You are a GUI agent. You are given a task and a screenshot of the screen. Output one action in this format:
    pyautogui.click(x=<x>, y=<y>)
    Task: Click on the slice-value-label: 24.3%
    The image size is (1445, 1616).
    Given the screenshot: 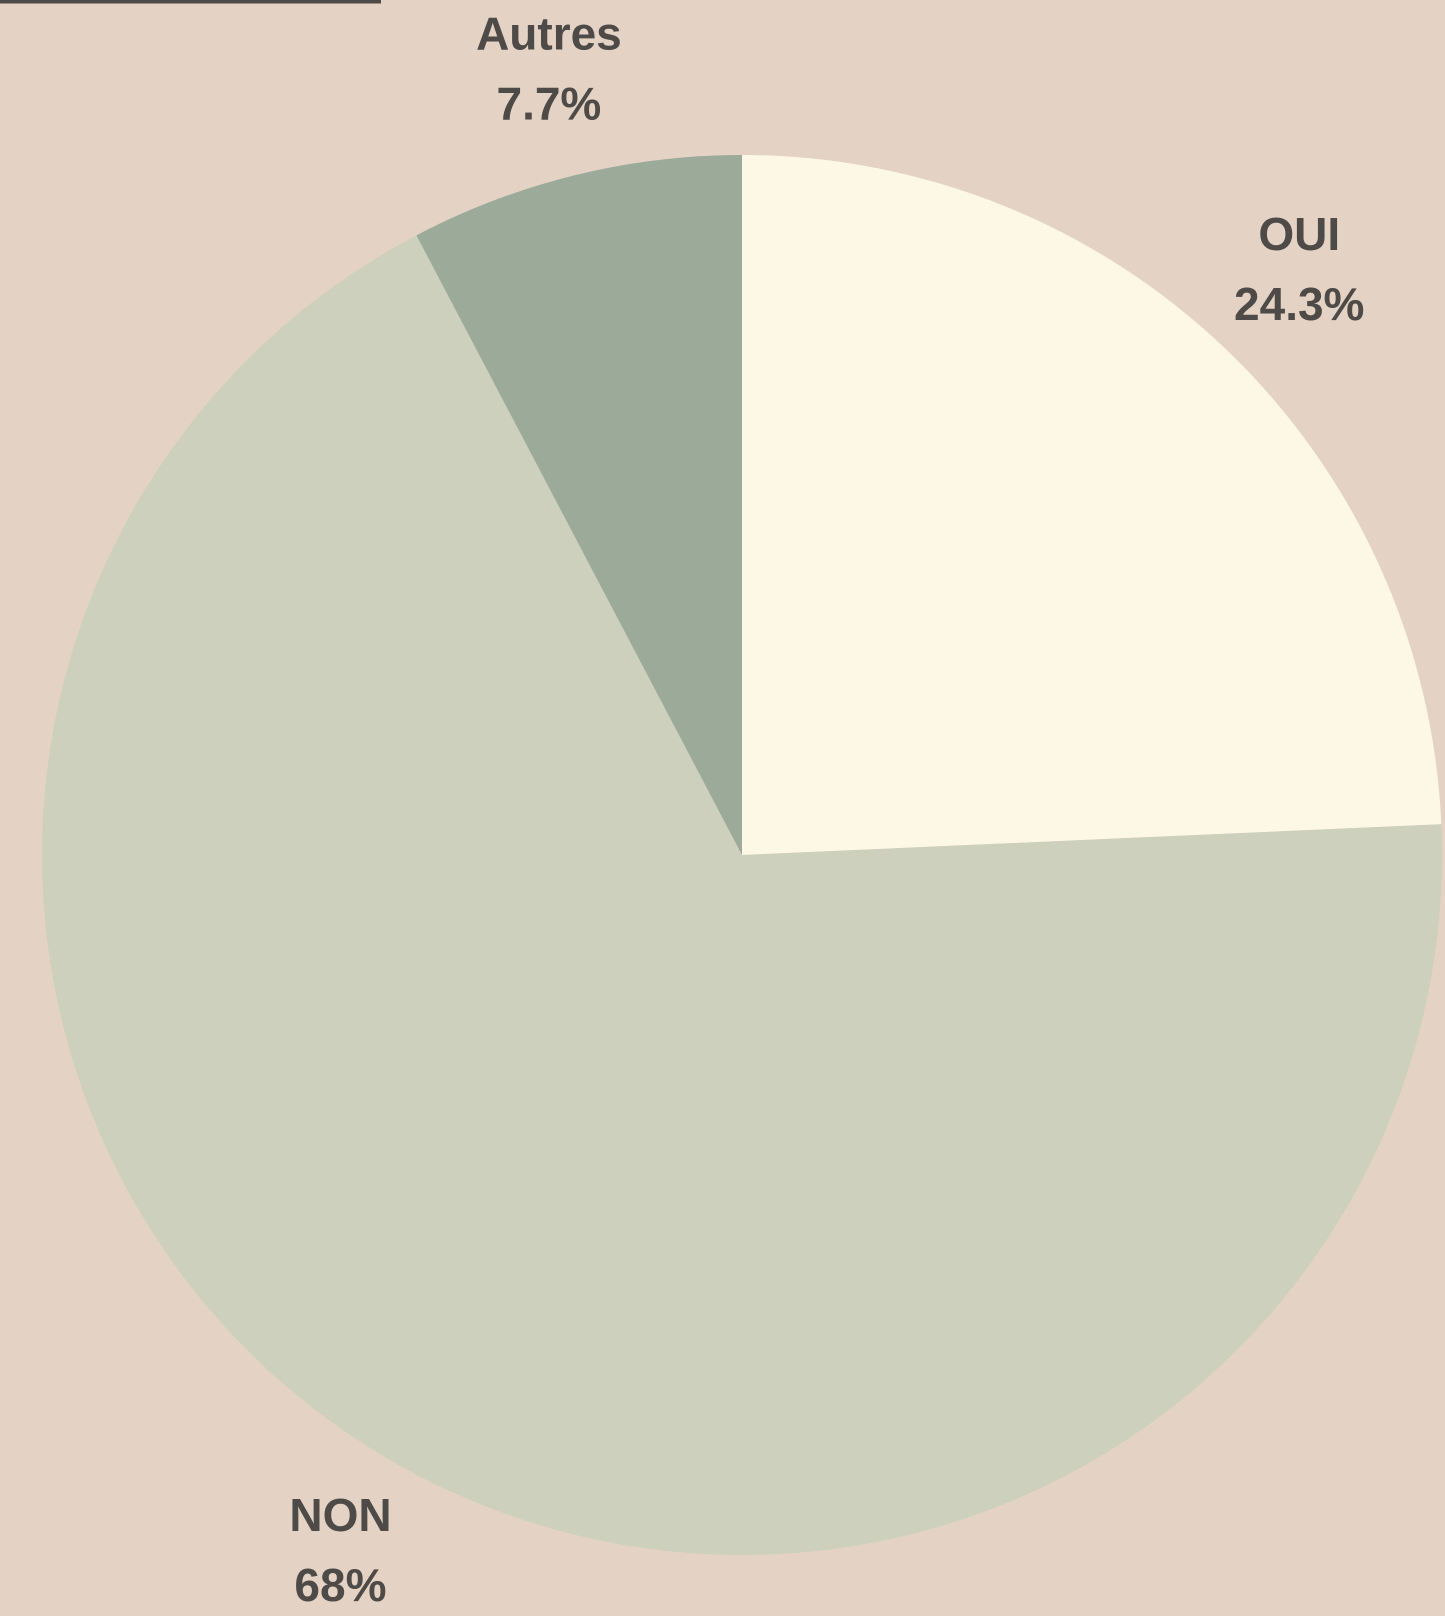 What is the action you would take?
    pyautogui.click(x=1299, y=304)
    